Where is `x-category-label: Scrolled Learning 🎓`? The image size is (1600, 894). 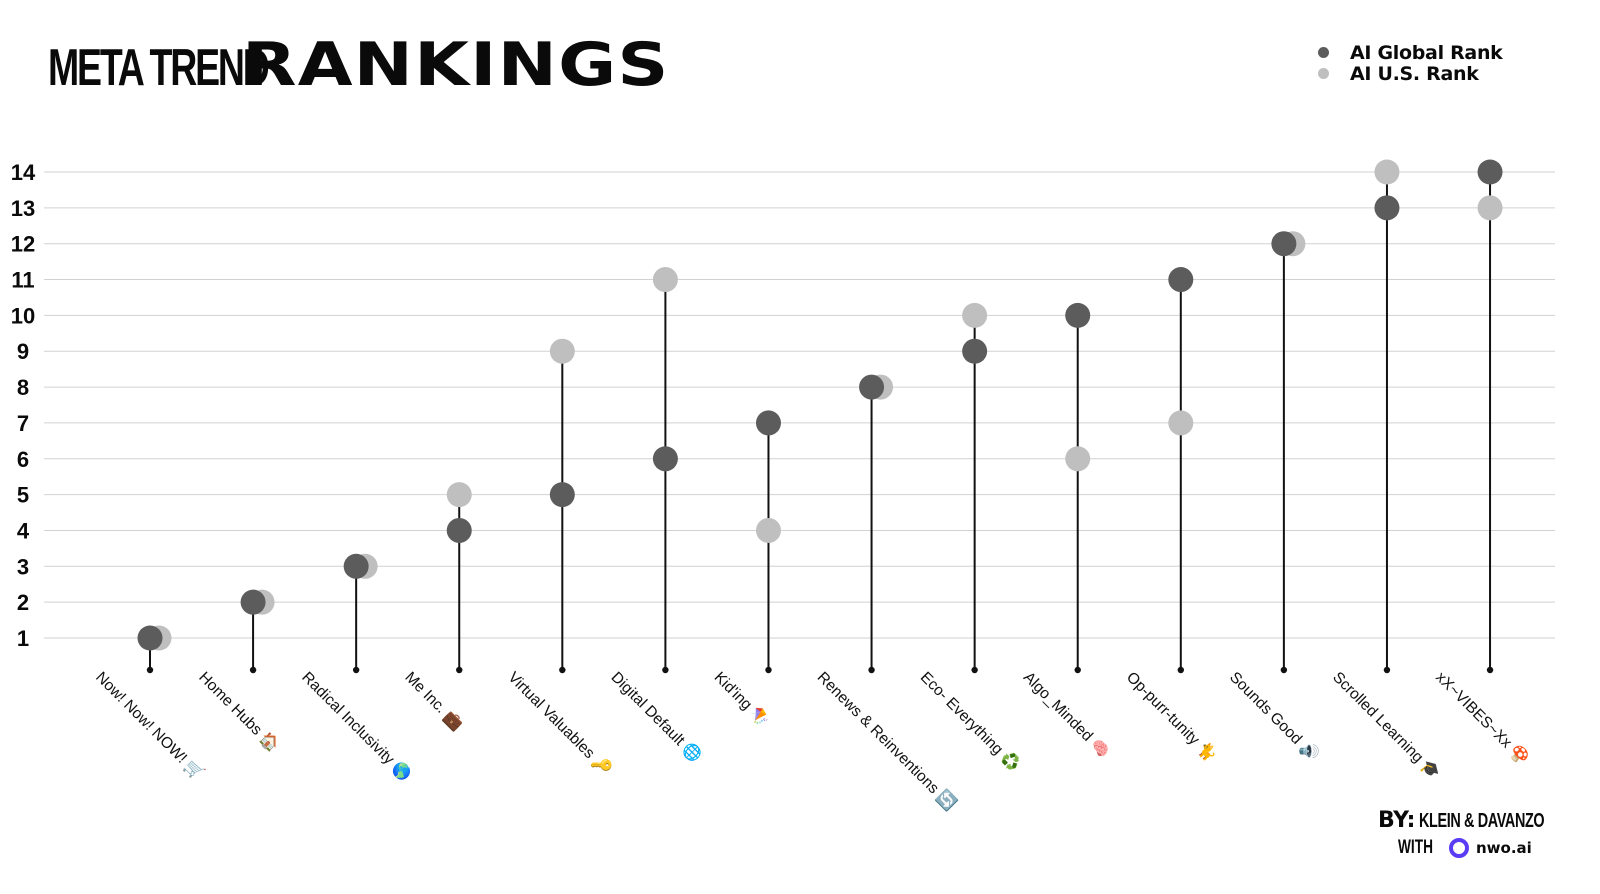
x-category-label: Scrolled Learning 🎓 is located at coordinates (1386, 726).